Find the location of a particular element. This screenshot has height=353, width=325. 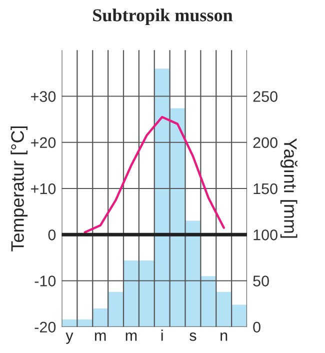

x-tick-label: y is located at coordinates (70, 338).